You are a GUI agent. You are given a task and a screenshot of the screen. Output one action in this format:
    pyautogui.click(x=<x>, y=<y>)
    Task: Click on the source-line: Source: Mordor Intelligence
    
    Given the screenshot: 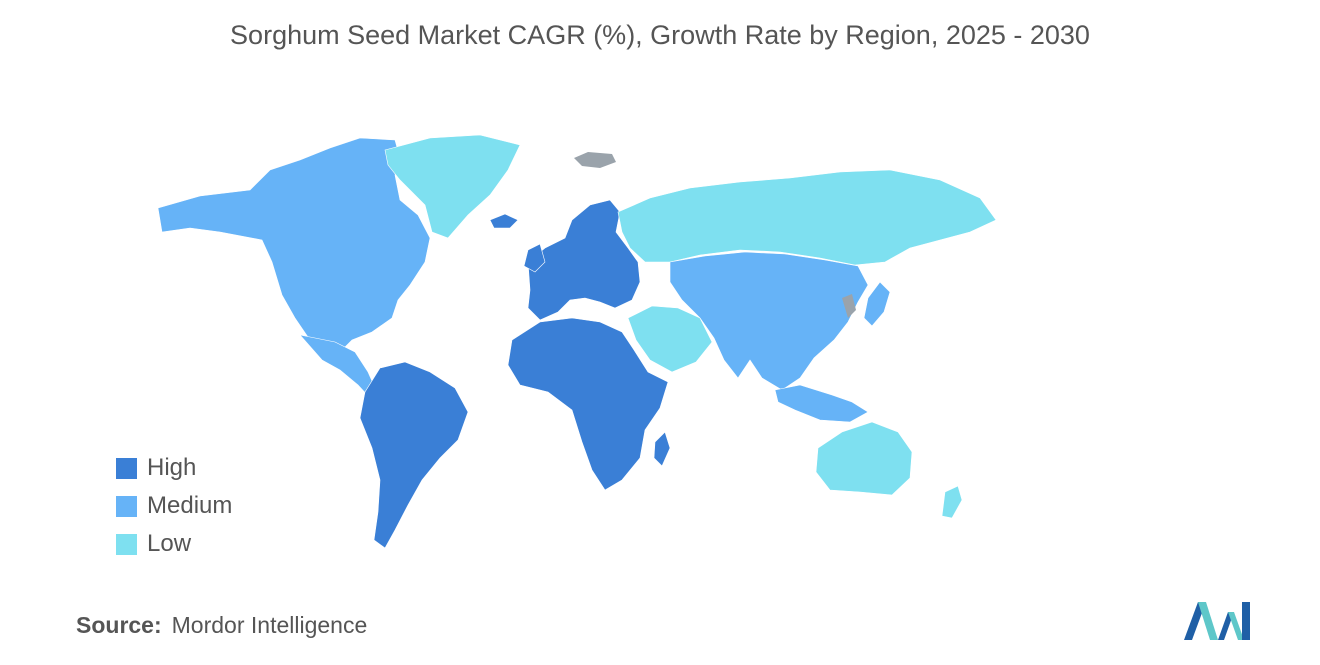 What is the action you would take?
    pyautogui.click(x=221, y=625)
    